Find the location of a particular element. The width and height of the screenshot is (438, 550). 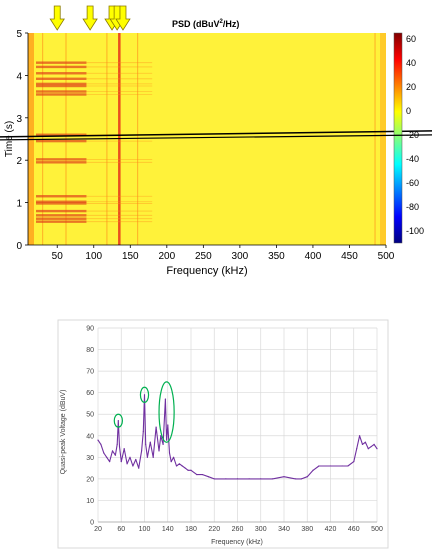

y-tick-label: 10 is located at coordinates (90, 501).